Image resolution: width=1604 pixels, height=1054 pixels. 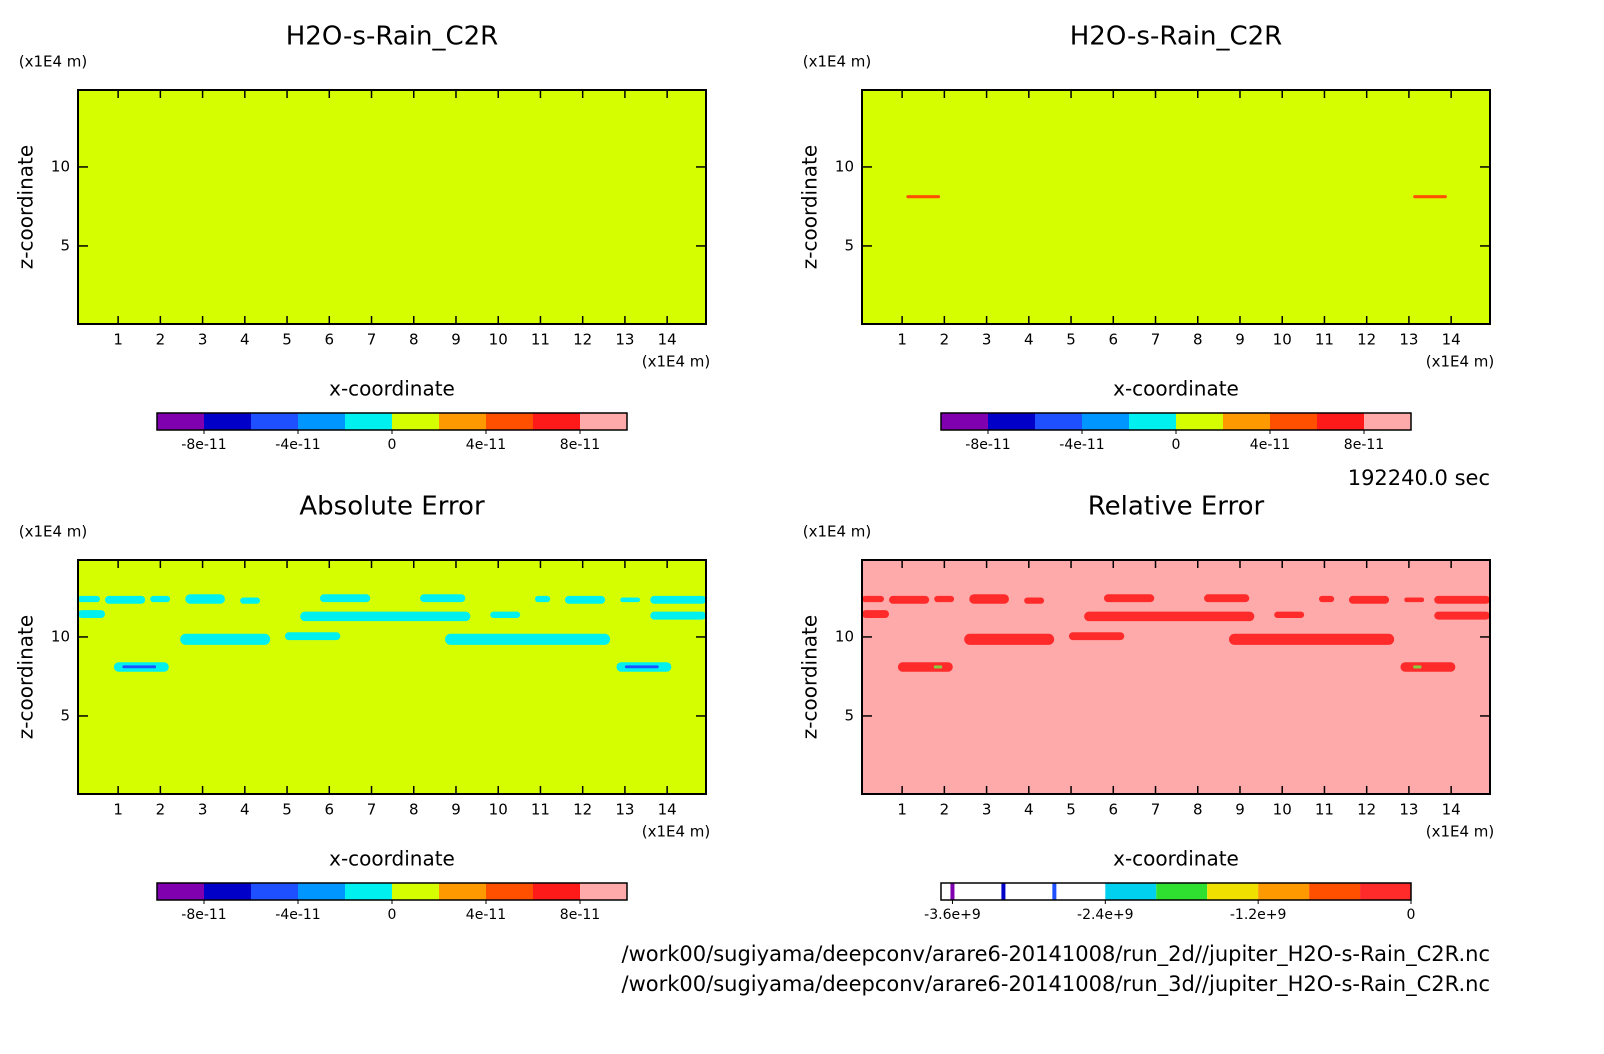 I want to click on colorbar-frame, so click(x=1176, y=891).